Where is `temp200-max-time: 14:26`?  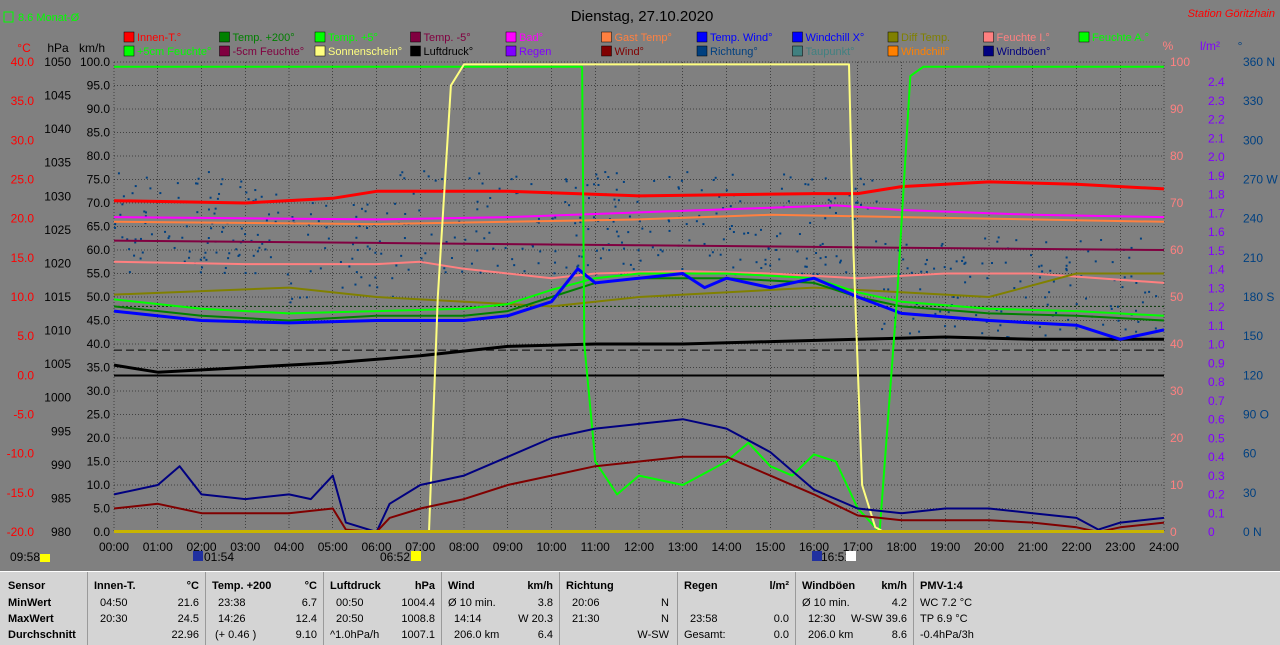 temp200-max-time: 14:26 is located at coordinates (232, 619).